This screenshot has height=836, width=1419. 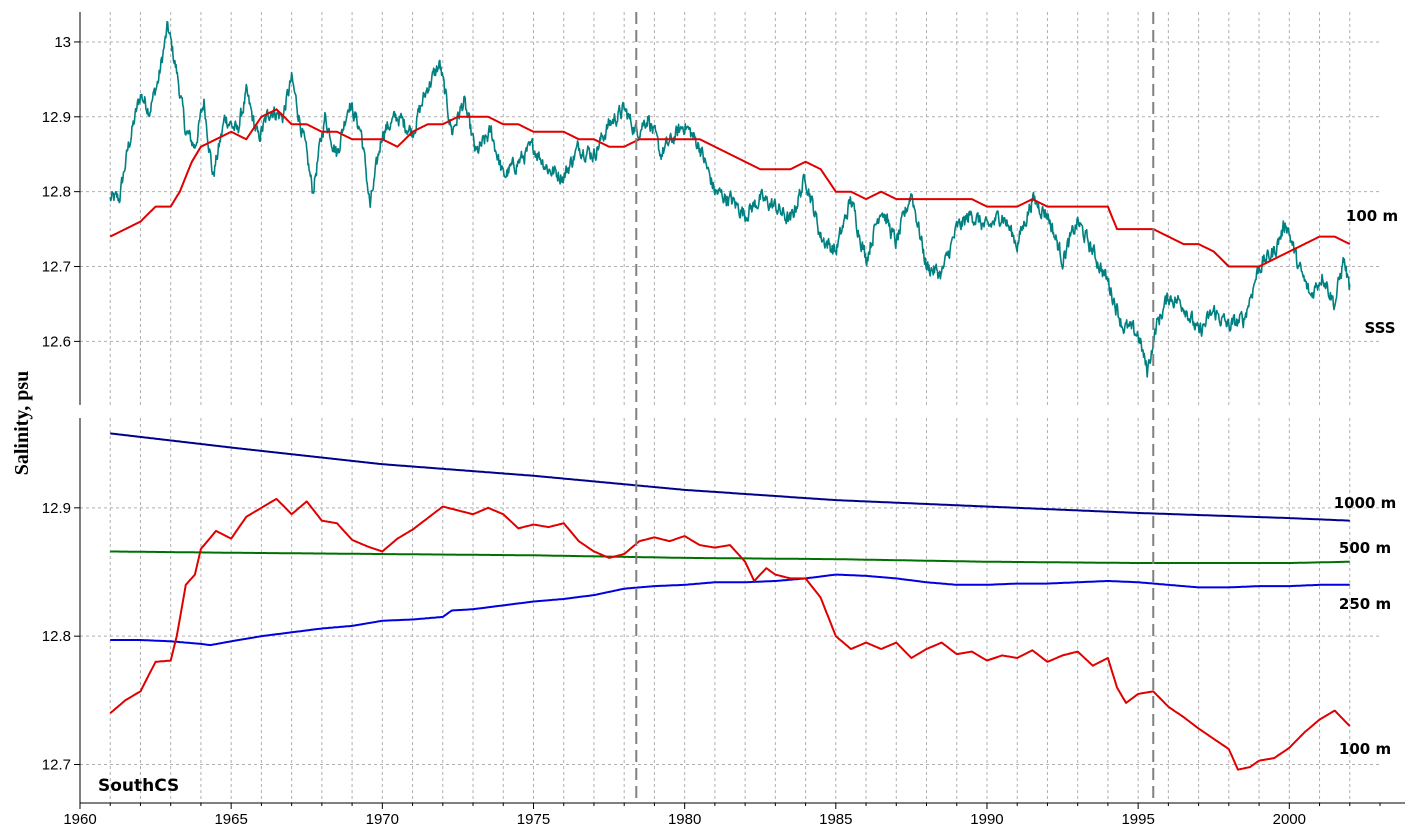 I want to click on x-tick-label: 1965, so click(x=230, y=819).